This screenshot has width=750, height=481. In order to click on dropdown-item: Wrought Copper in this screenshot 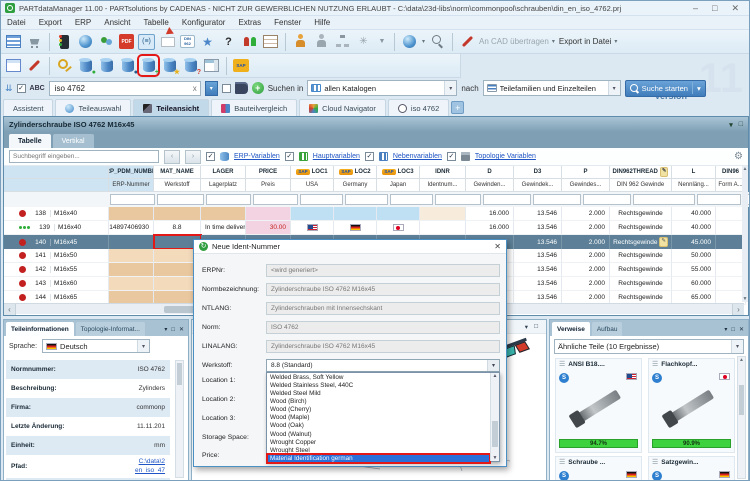, I will do `click(293, 442)`.